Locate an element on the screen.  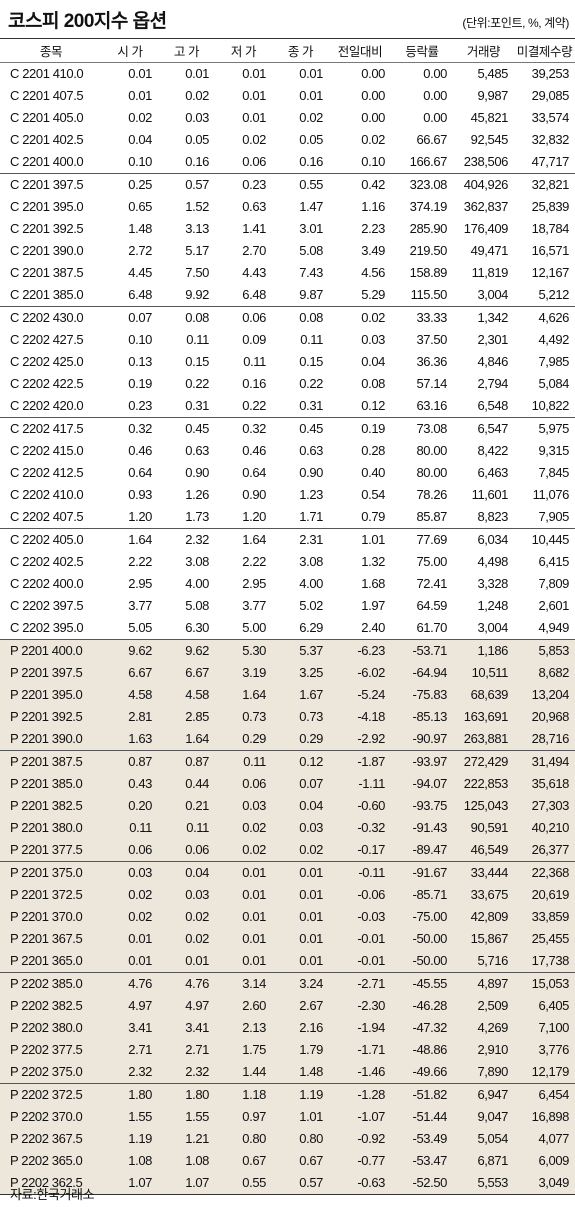
cell: 2.31 is located at coordinates (300, 539).